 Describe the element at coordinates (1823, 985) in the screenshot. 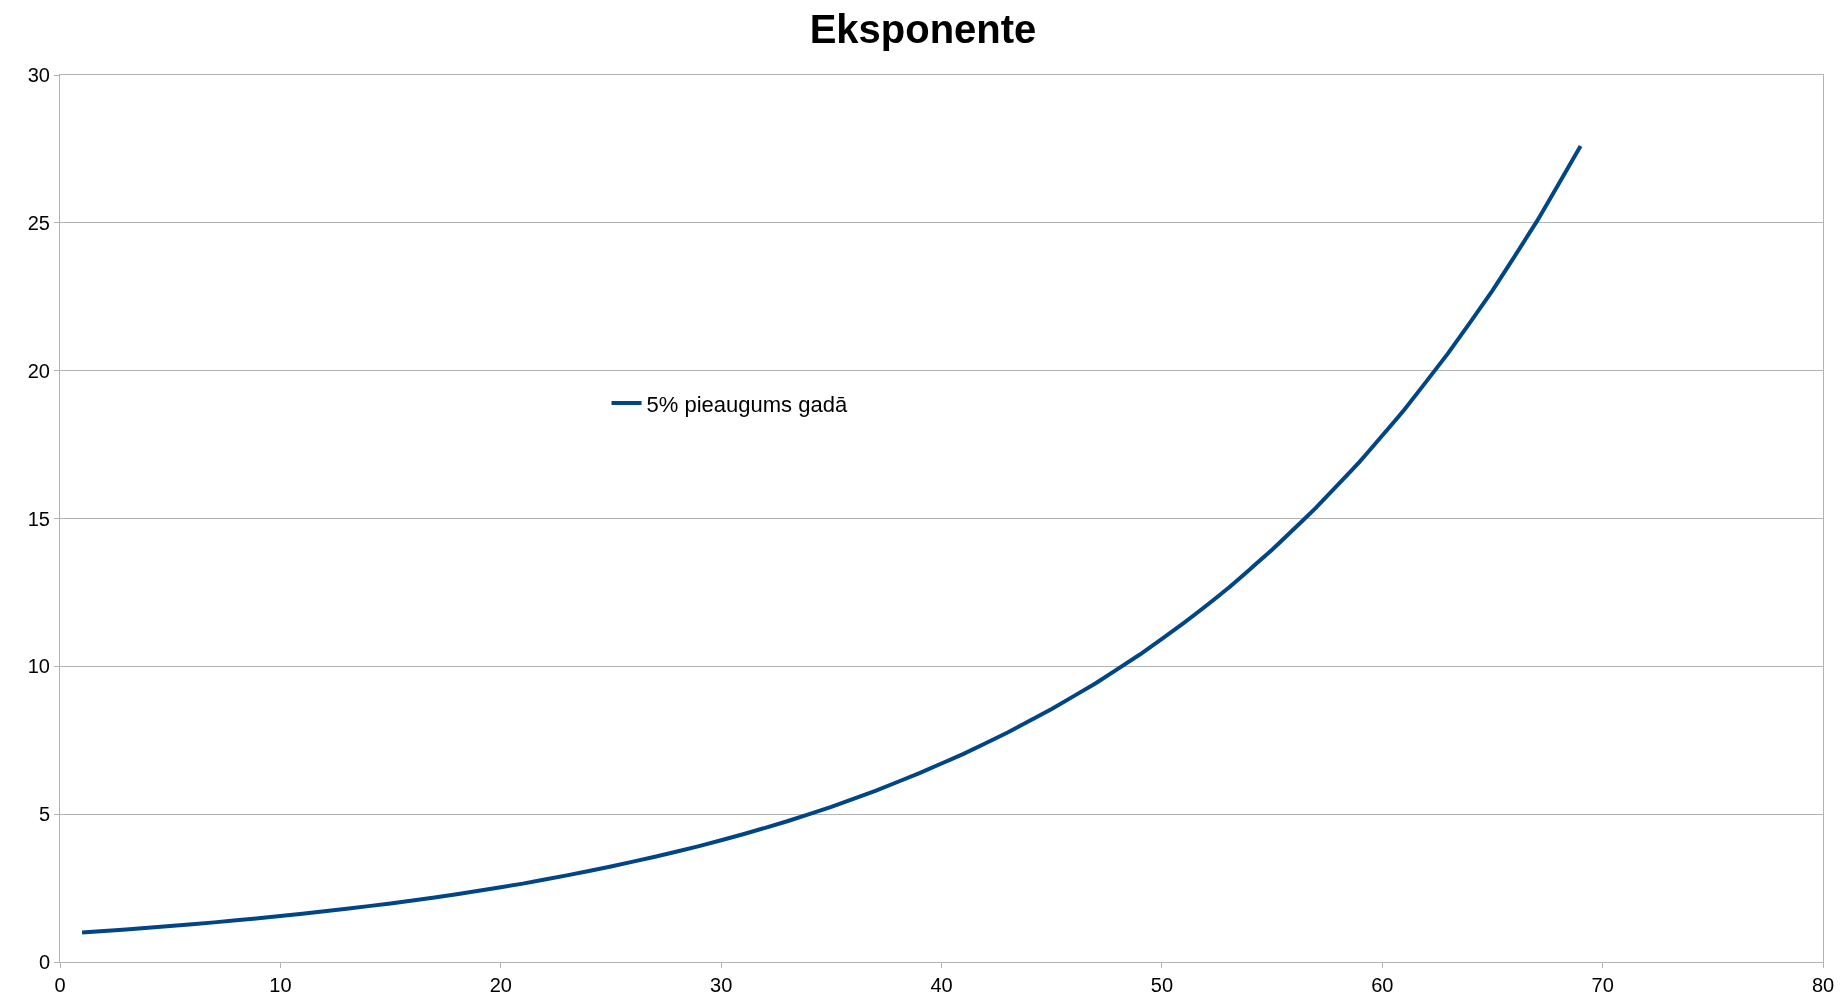

I see `x-tick-label: 80` at that location.